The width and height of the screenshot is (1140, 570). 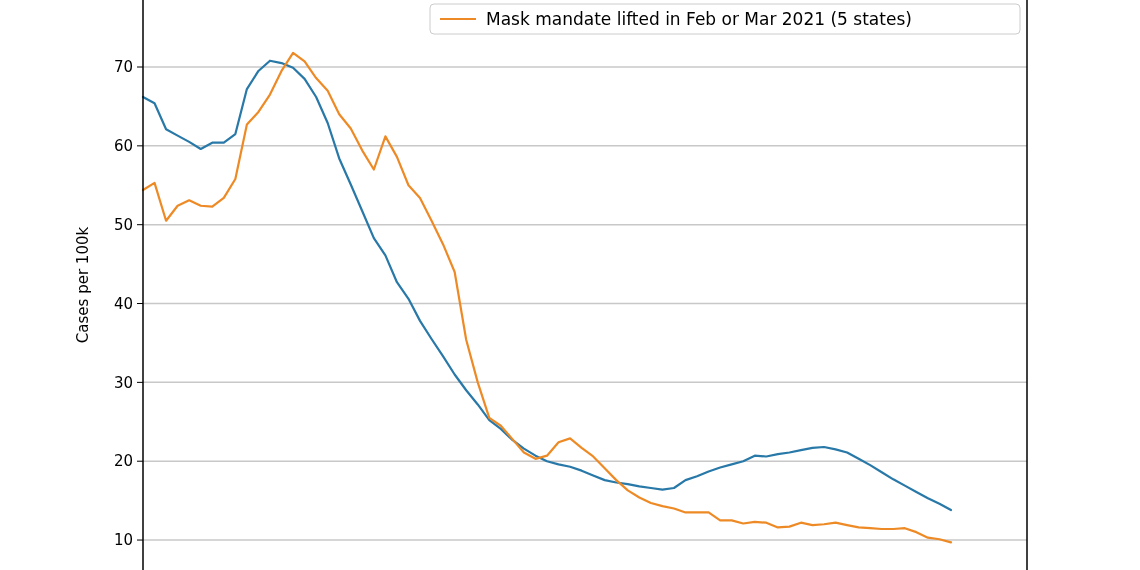 What do you see at coordinates (123, 303) in the screenshot?
I see `y-tick-label: 40` at bounding box center [123, 303].